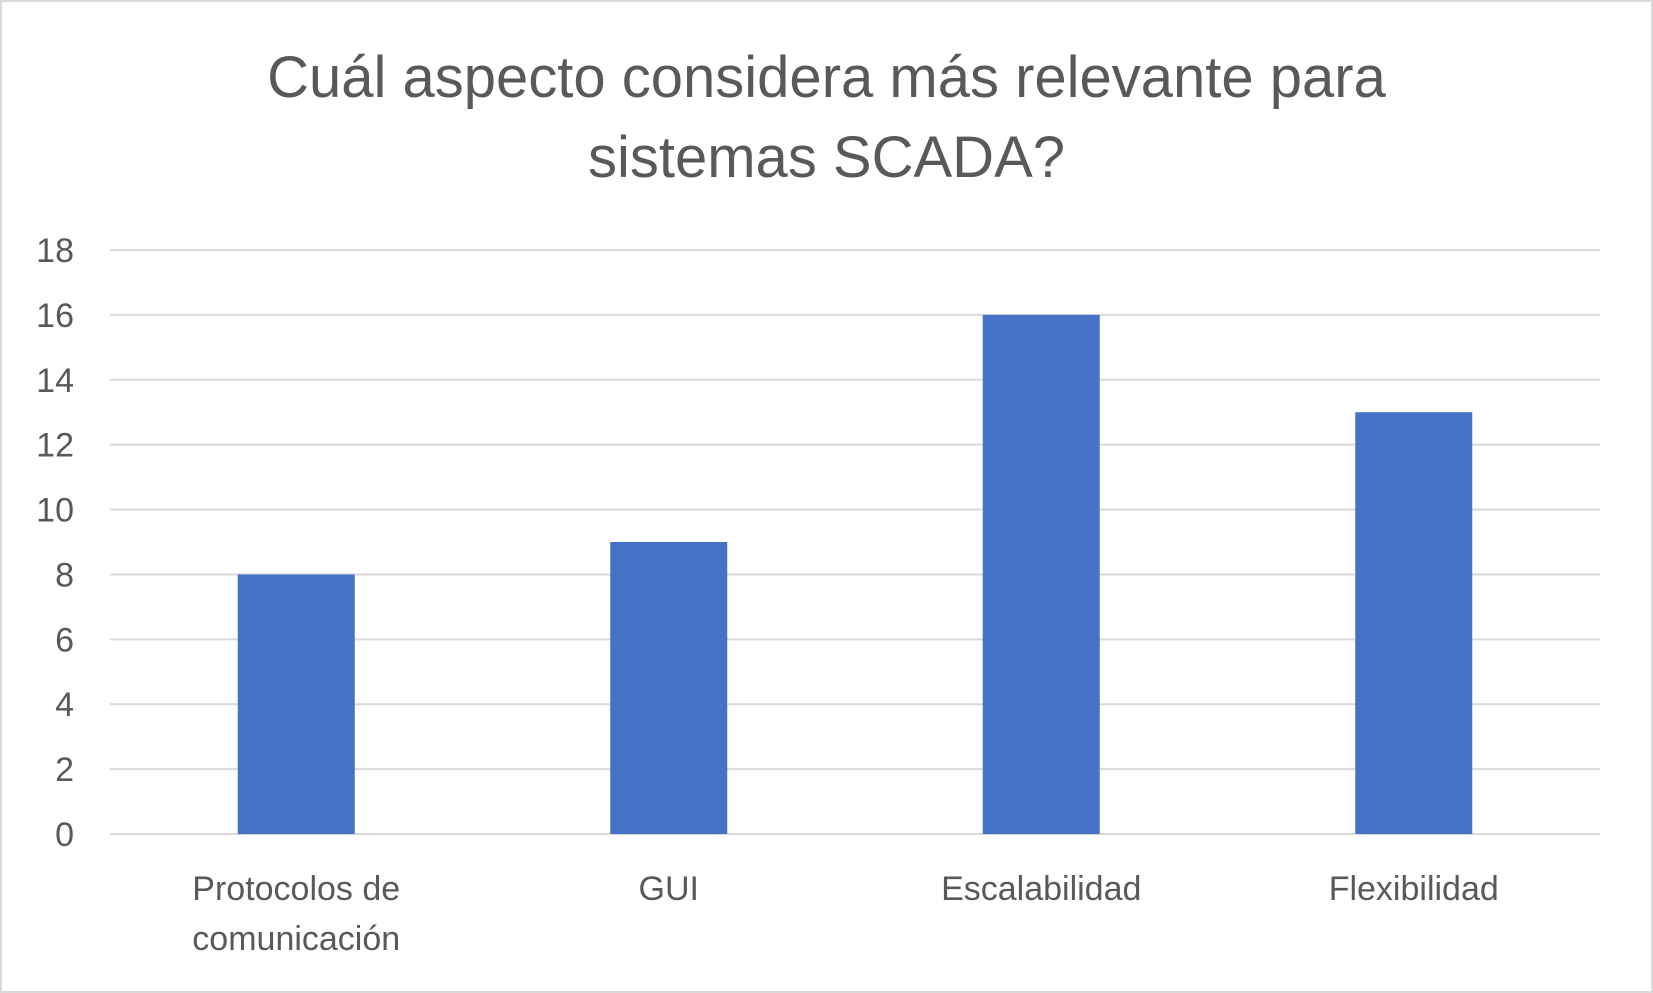 Image resolution: width=1653 pixels, height=993 pixels. I want to click on y-tick-label: 8, so click(64, 575).